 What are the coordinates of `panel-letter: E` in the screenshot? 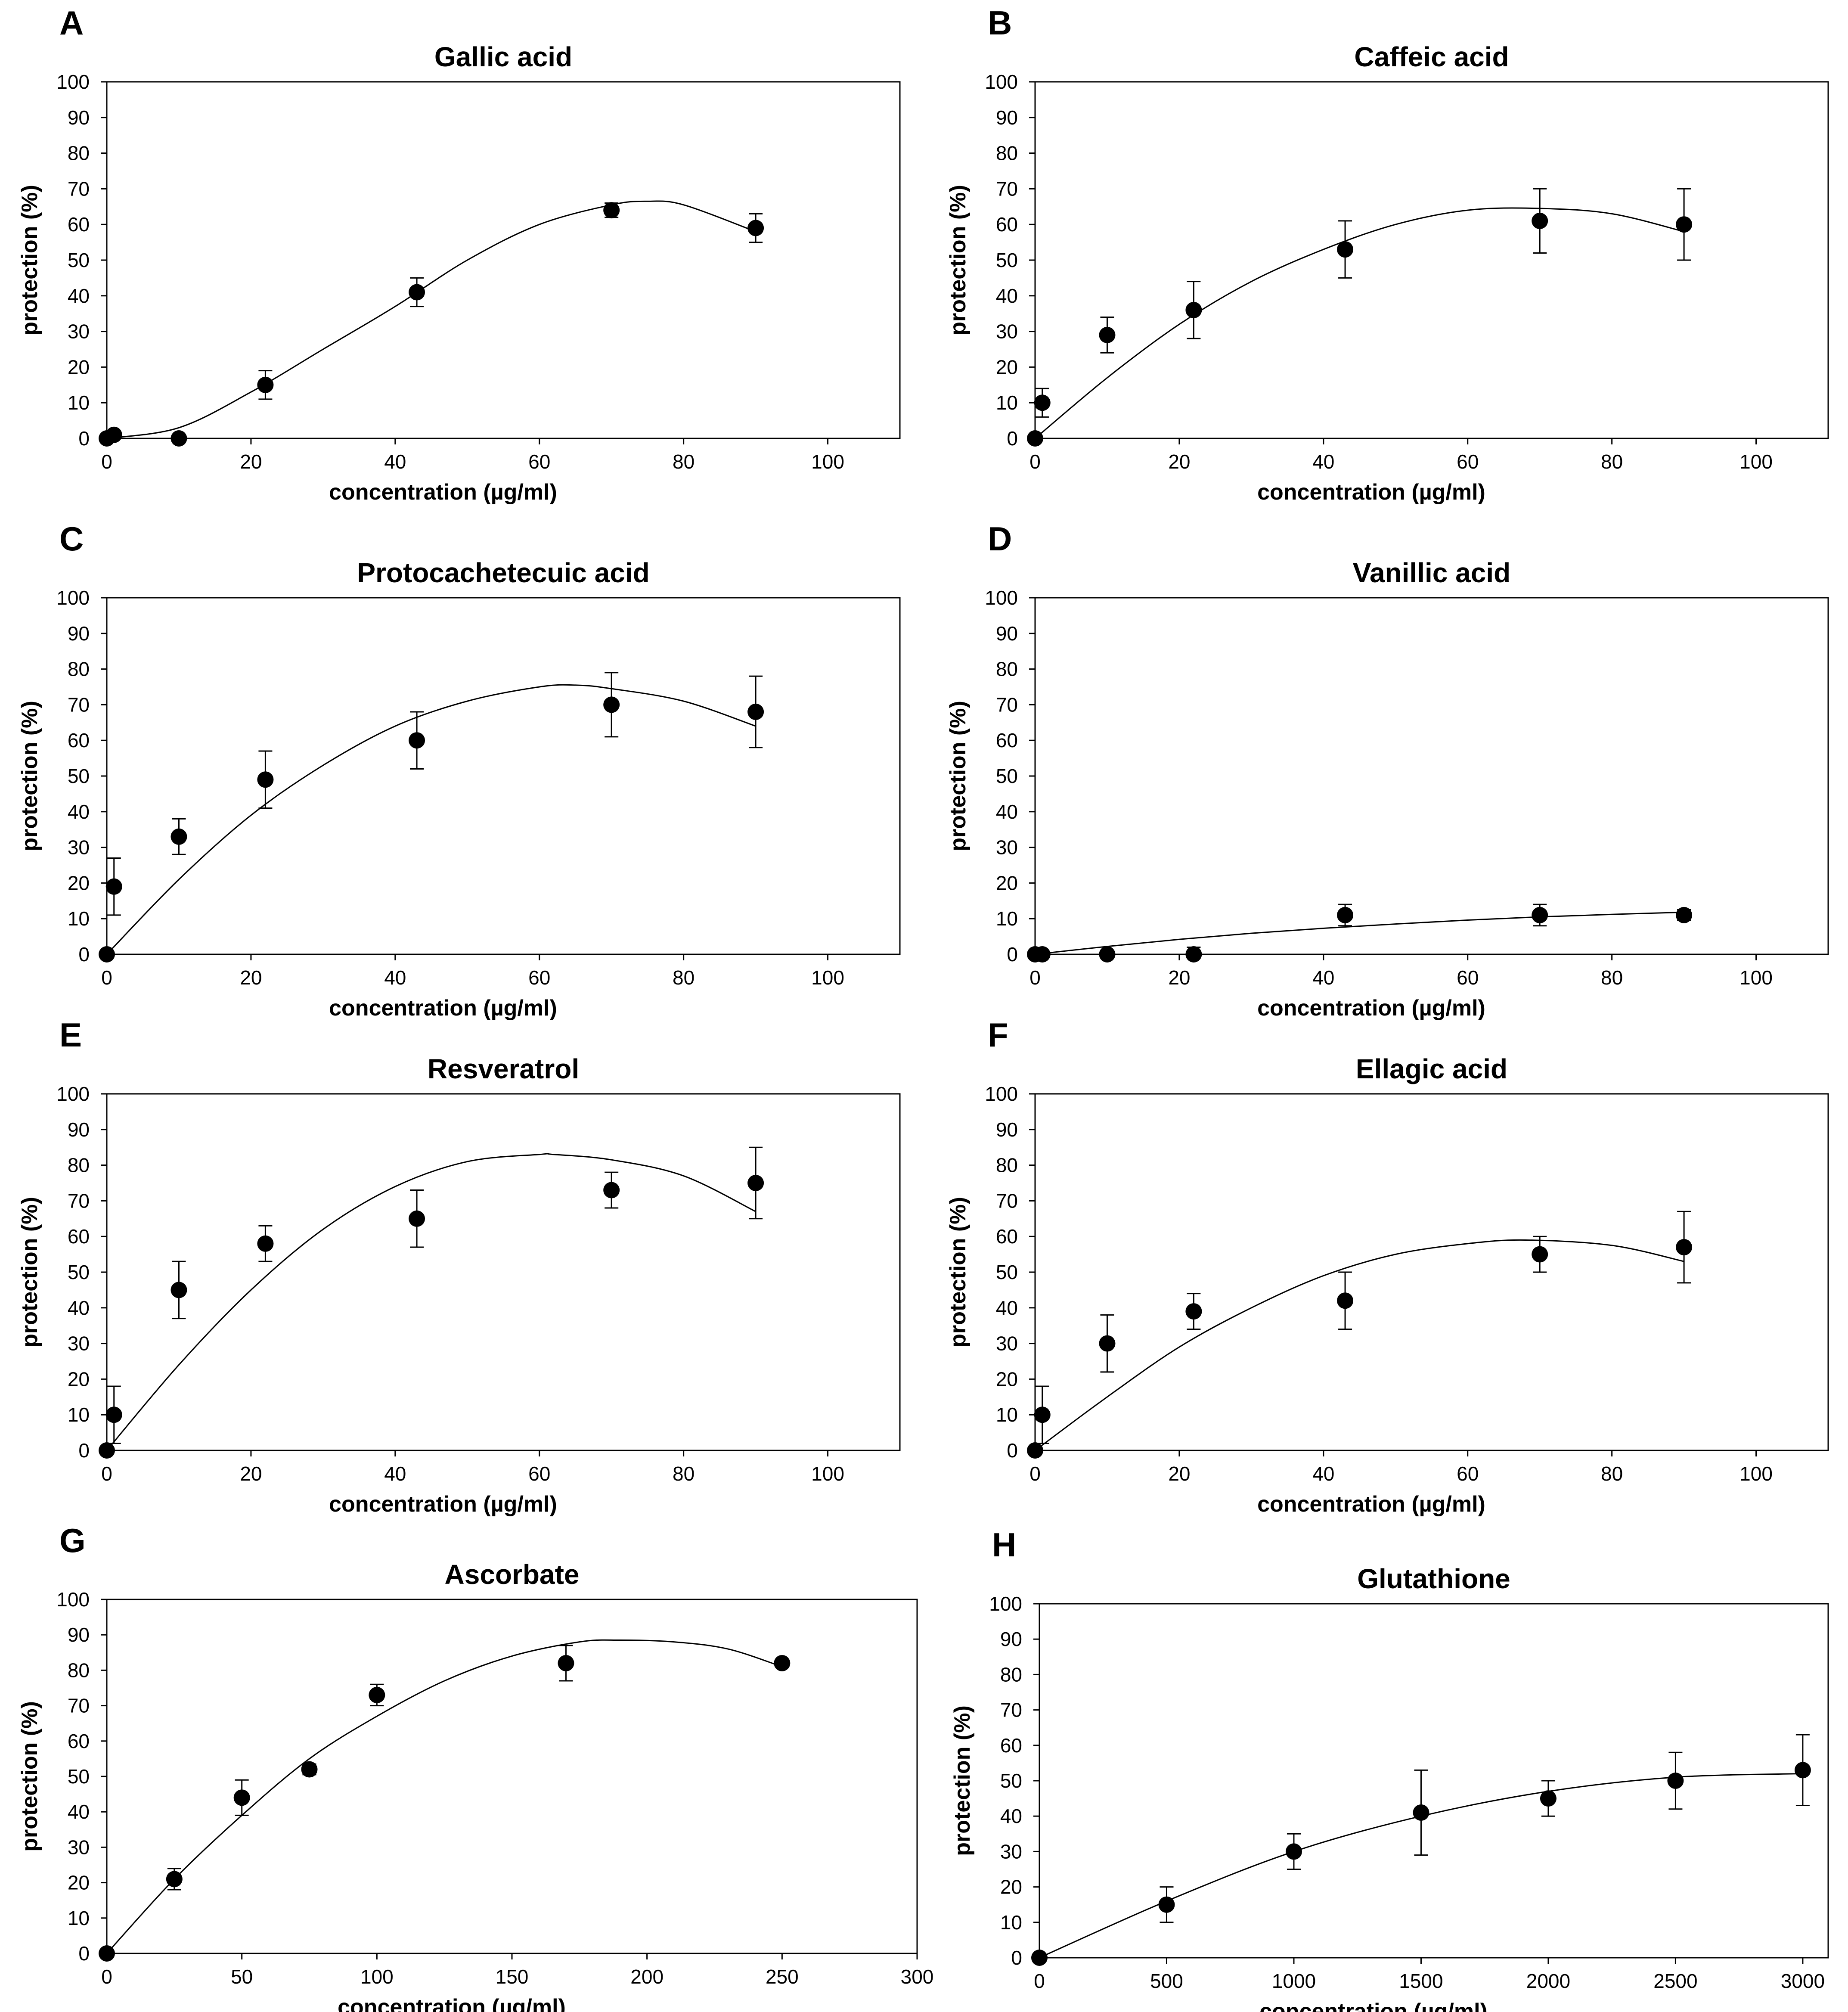 It's located at (70, 1035).